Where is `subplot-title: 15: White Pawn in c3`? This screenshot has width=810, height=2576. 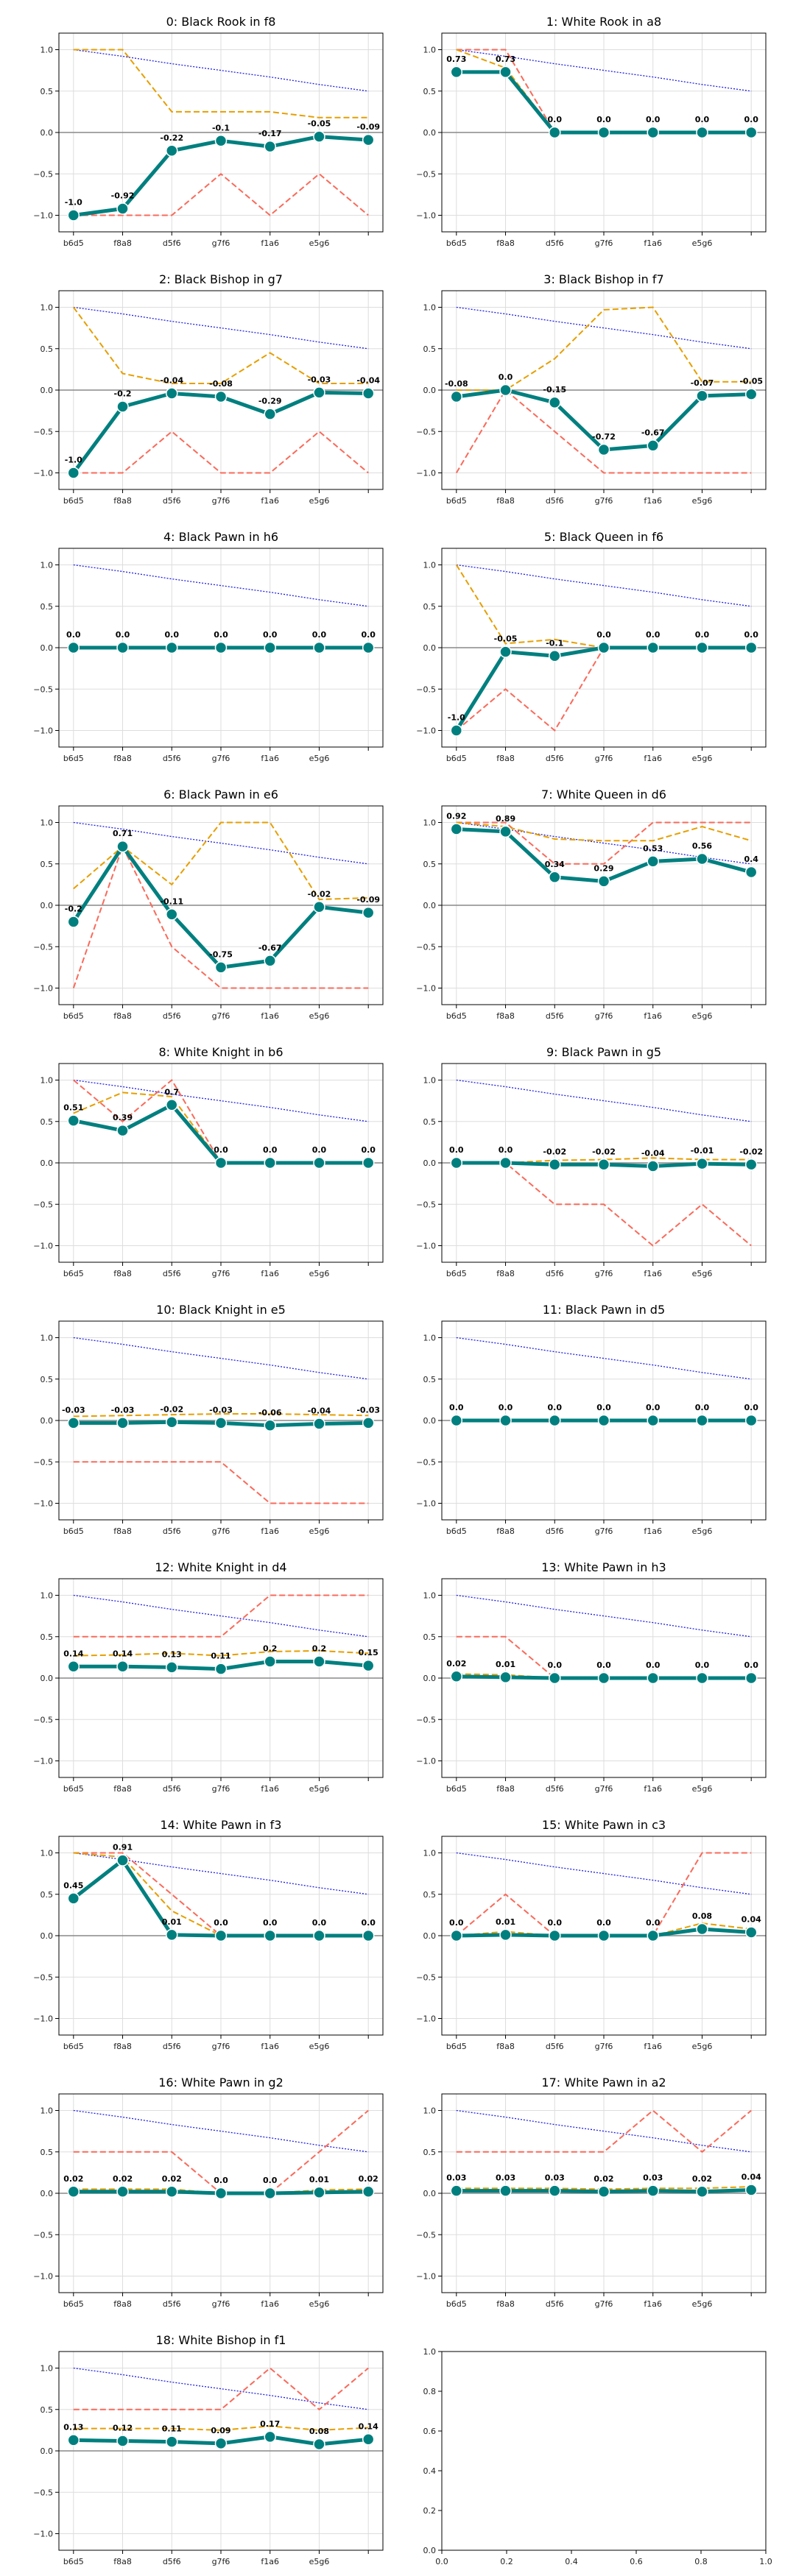
subplot-title: 15: White Pawn in c3 is located at coordinates (604, 1825).